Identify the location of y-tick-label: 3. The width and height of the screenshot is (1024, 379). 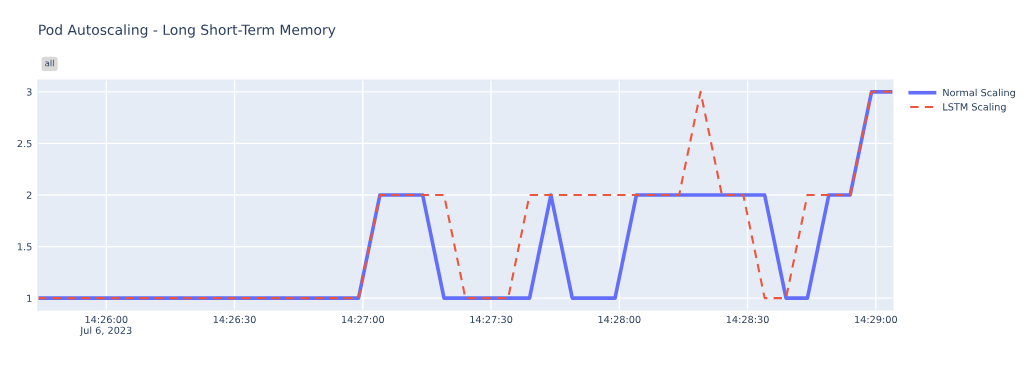
(29, 92).